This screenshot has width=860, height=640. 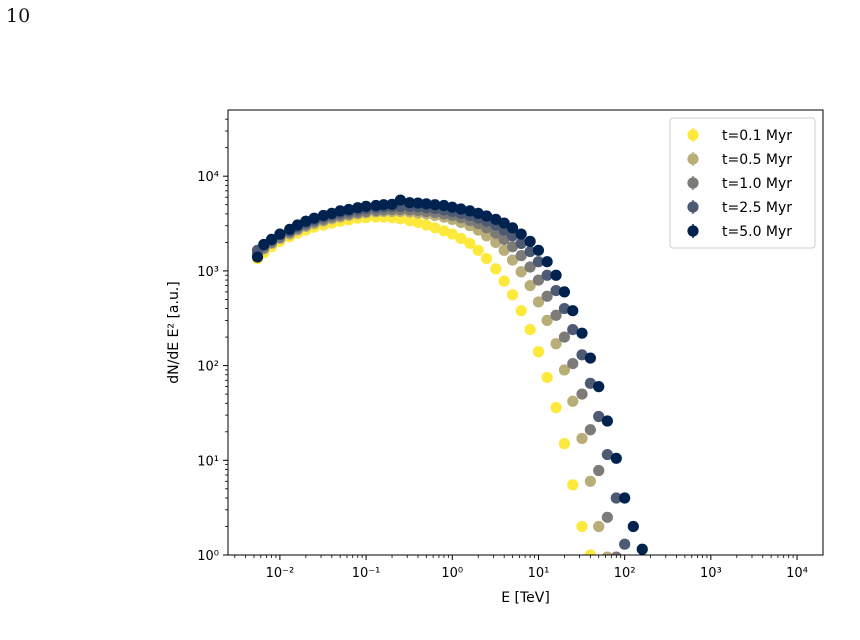 What do you see at coordinates (208, 177) in the screenshot?
I see `y-tick-label: 10⁴` at bounding box center [208, 177].